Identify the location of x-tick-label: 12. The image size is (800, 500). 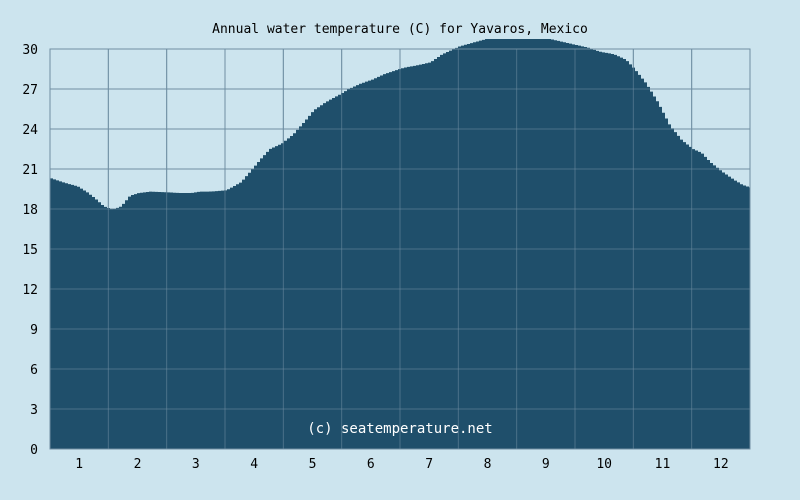
(721, 464).